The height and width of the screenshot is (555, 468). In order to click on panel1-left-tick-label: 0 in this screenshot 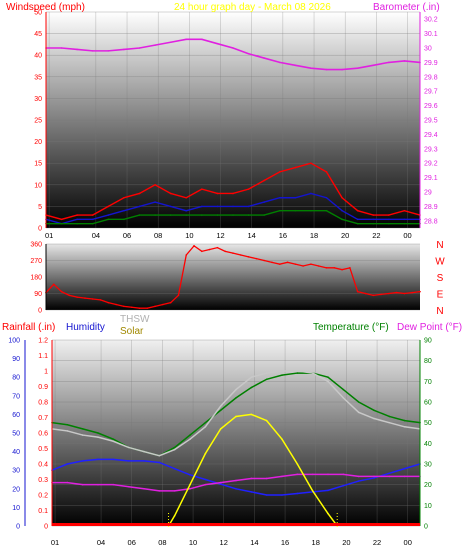, I will do `click(40, 229)`.